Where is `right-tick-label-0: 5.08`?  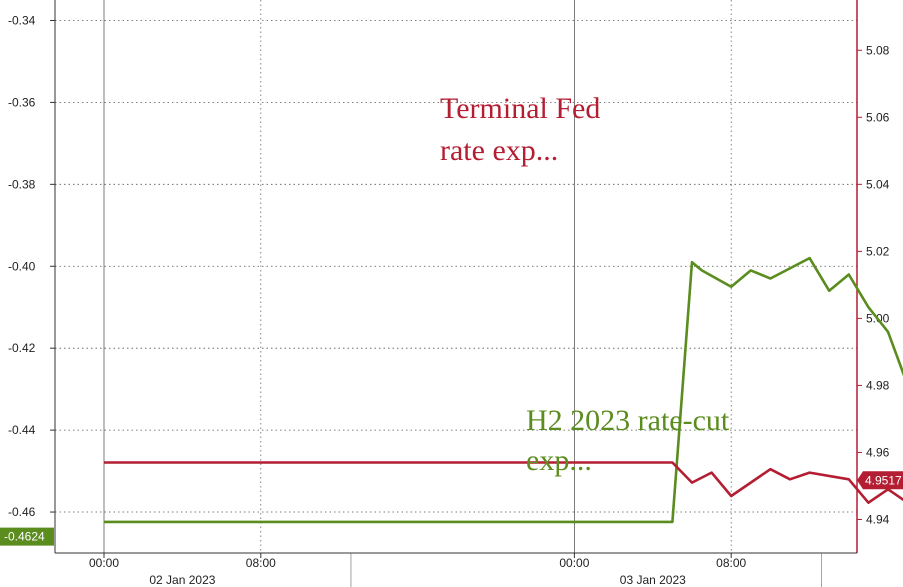 right-tick-label-0: 5.08 is located at coordinates (878, 50).